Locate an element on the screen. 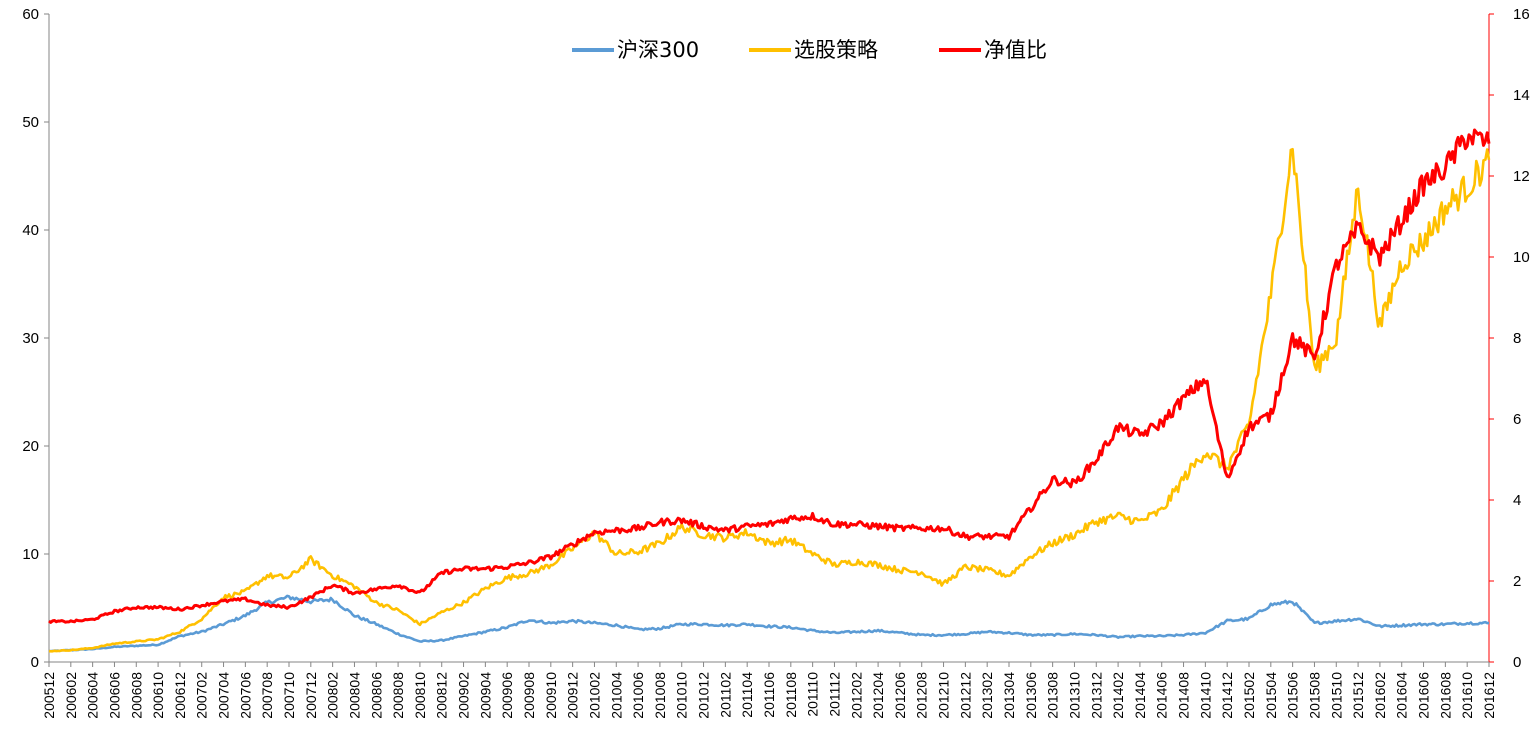 The width and height of the screenshot is (1539, 744). right-y-tick-label: 4 is located at coordinates (1517, 500).